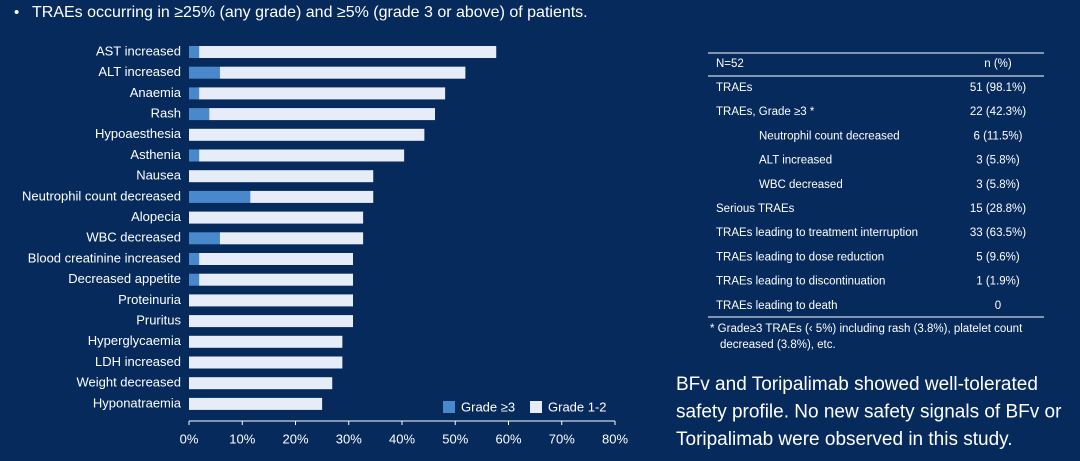 The image size is (1080, 461). I want to click on table-cell: TRAEs, Grade ≥3 *, so click(765, 112).